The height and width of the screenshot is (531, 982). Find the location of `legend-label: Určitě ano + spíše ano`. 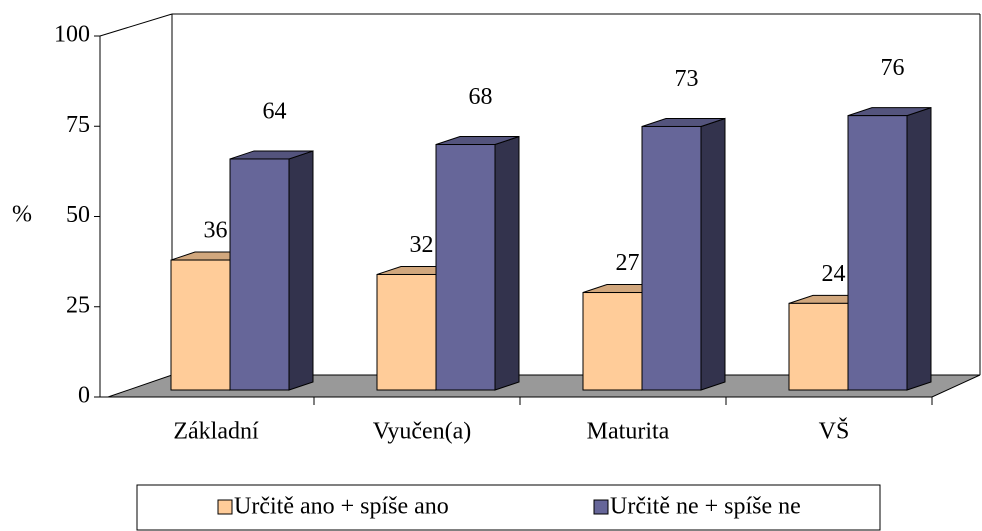

legend-label: Určitě ano + spíše ano is located at coordinates (341, 507).